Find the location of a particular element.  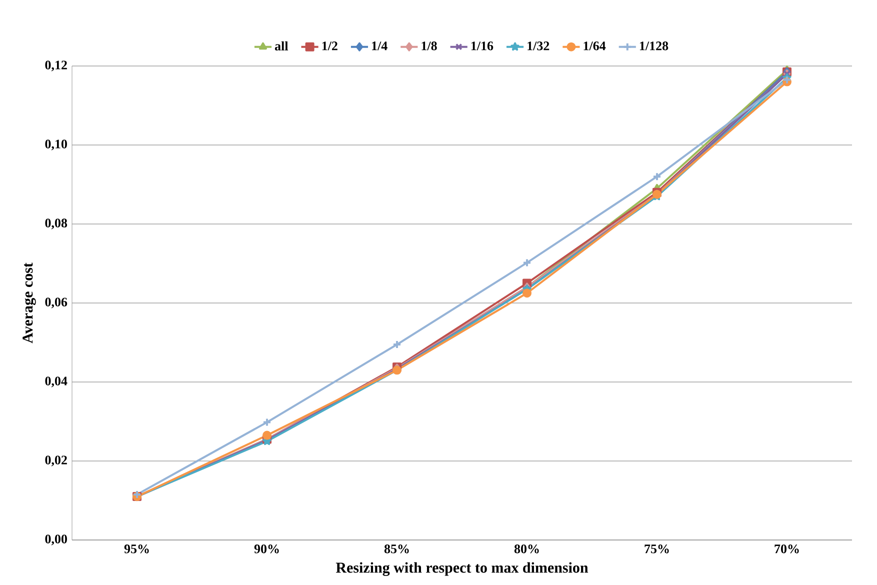

legend-label: 1/32 is located at coordinates (539, 46).